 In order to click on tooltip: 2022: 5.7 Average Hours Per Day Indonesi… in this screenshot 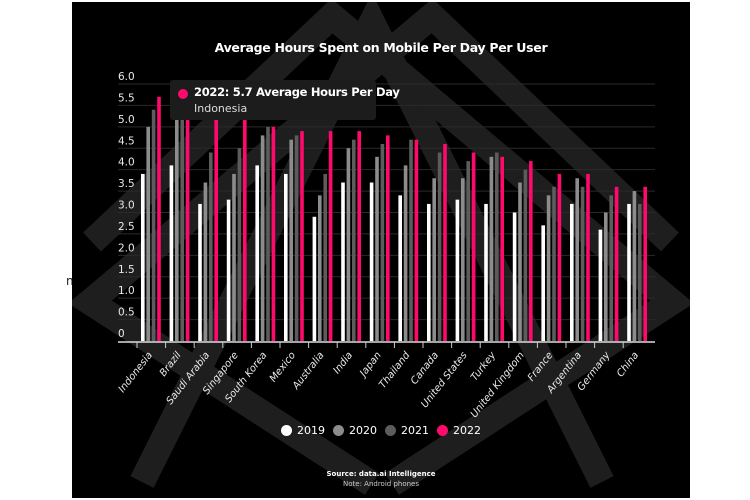, I will do `click(285, 100)`.